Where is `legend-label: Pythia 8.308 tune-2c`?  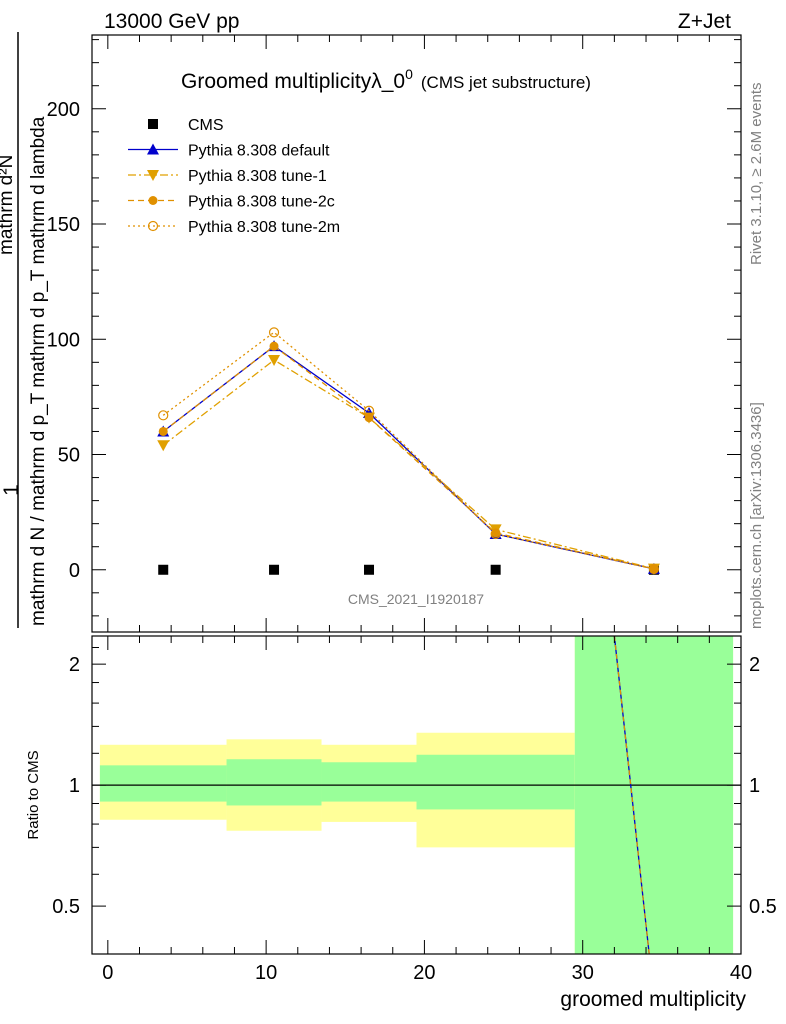 legend-label: Pythia 8.308 tune-2c is located at coordinates (261, 202).